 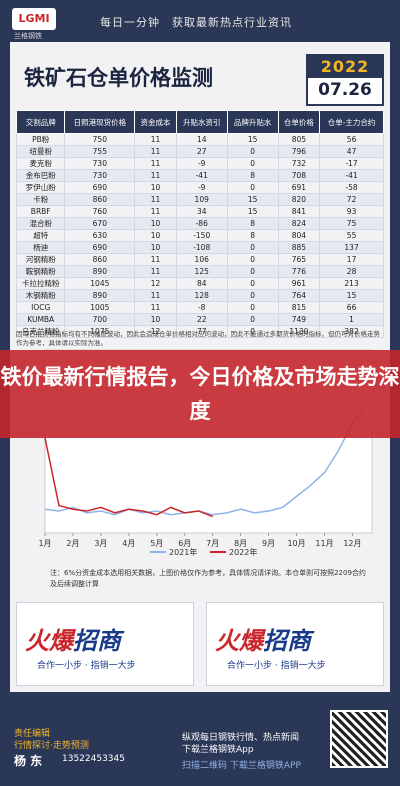 What do you see at coordinates (201, 175) in the screenshot?
I see `table-cell: -41` at bounding box center [201, 175].